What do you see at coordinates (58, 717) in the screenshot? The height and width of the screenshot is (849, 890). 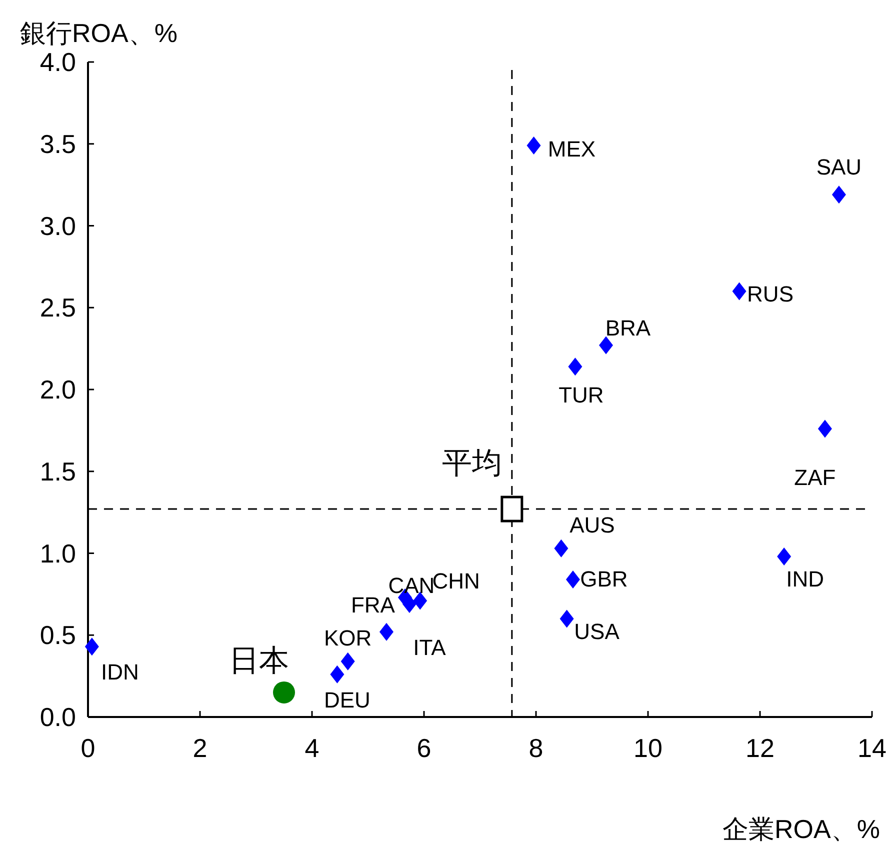 I see `y-tick-label: 0.0` at bounding box center [58, 717].